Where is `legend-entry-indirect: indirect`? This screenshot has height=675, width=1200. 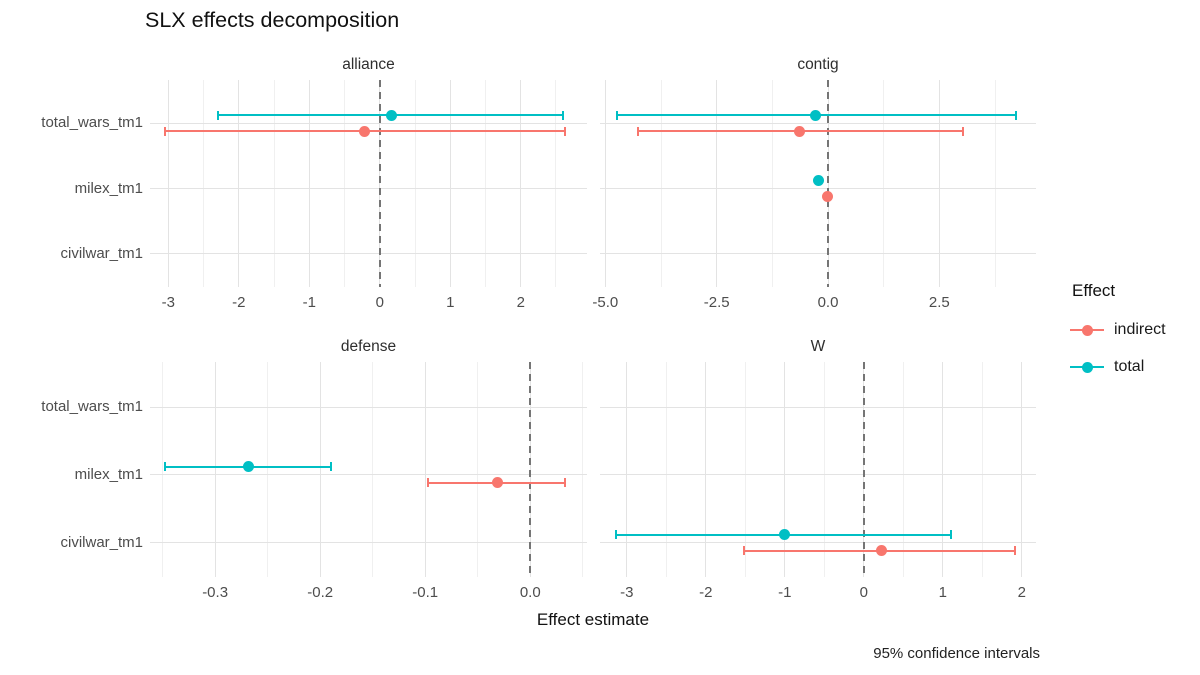 legend-entry-indirect: indirect is located at coordinates (1118, 330).